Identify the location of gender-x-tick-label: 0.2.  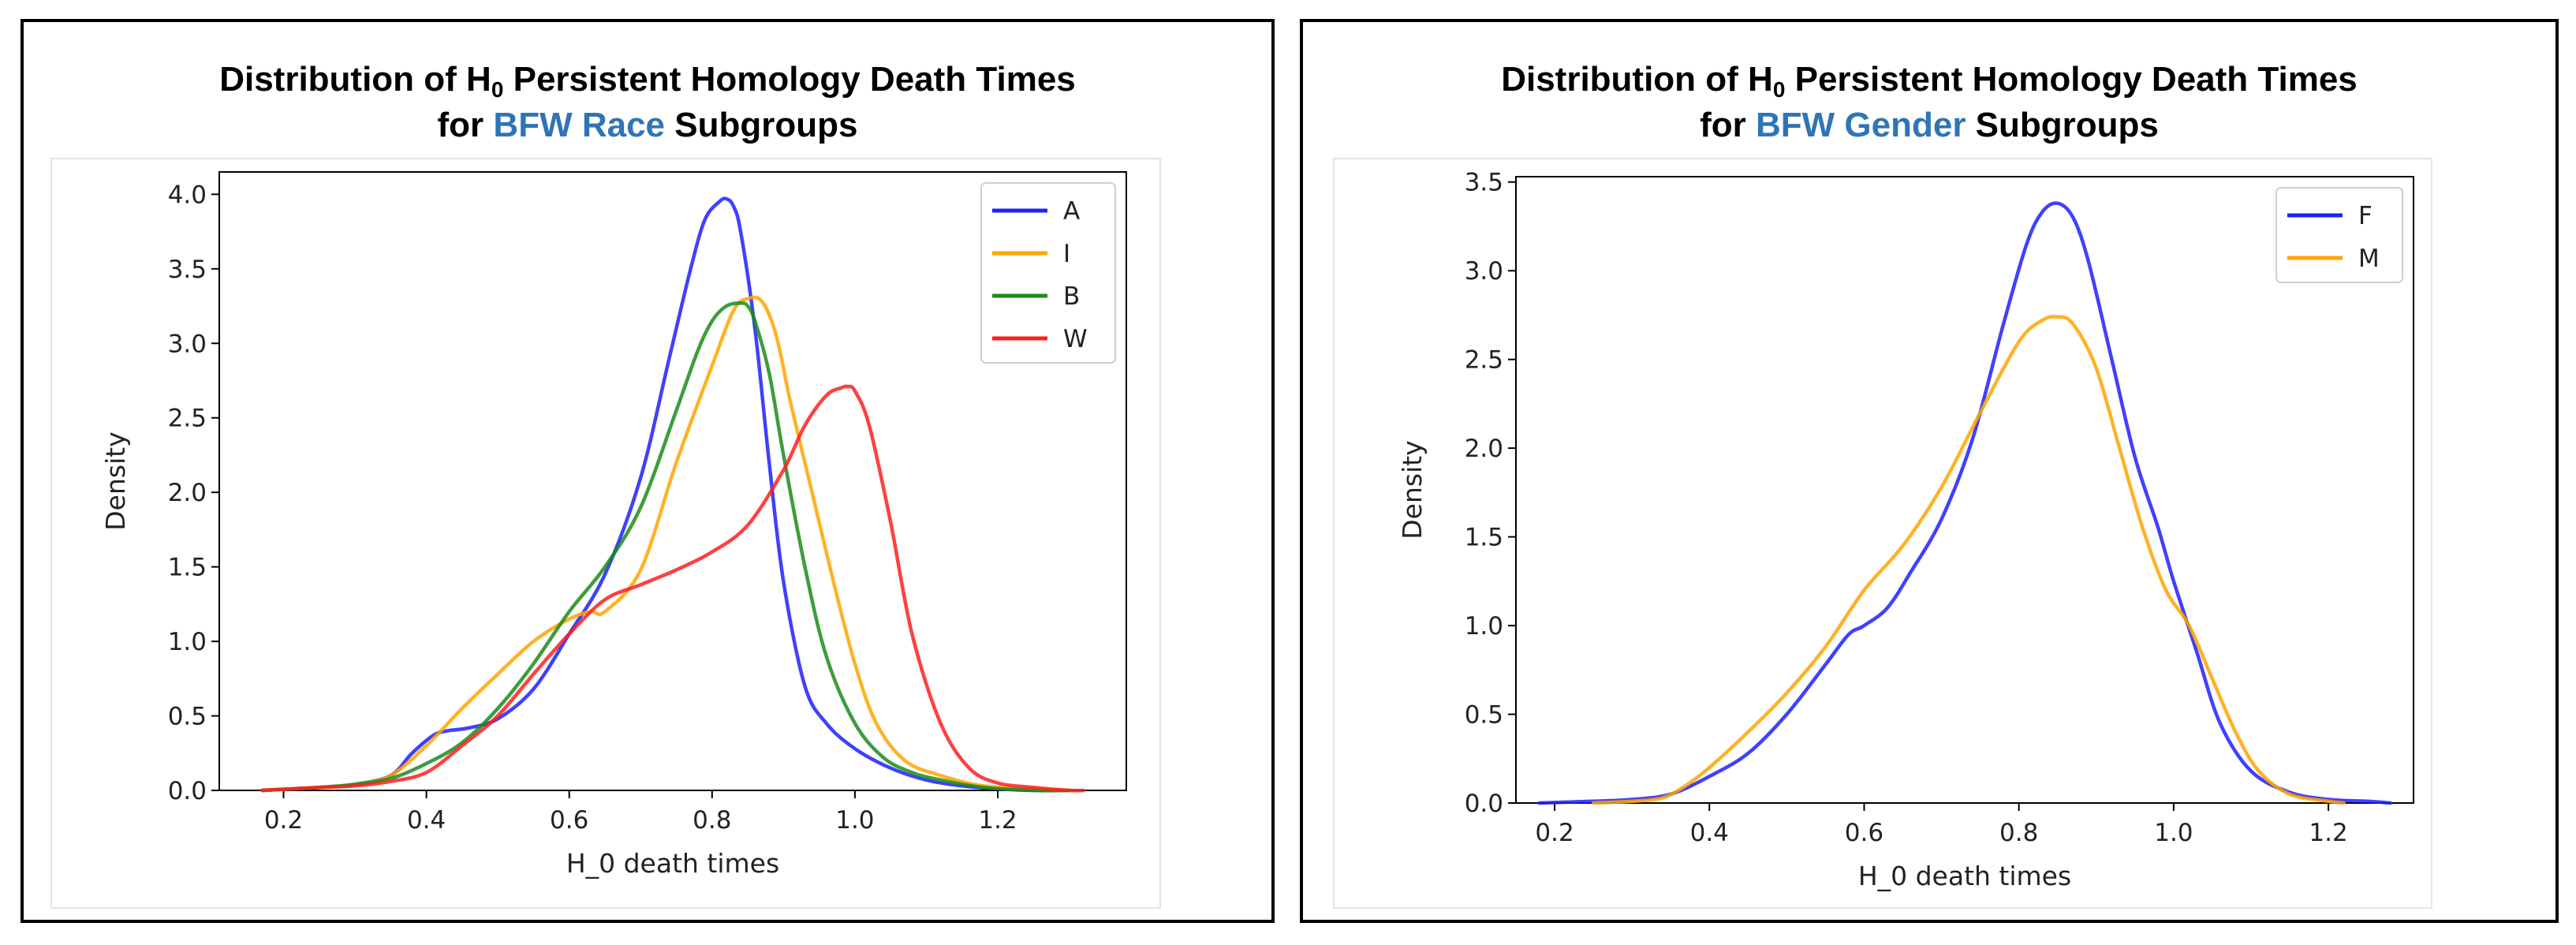
(1554, 833).